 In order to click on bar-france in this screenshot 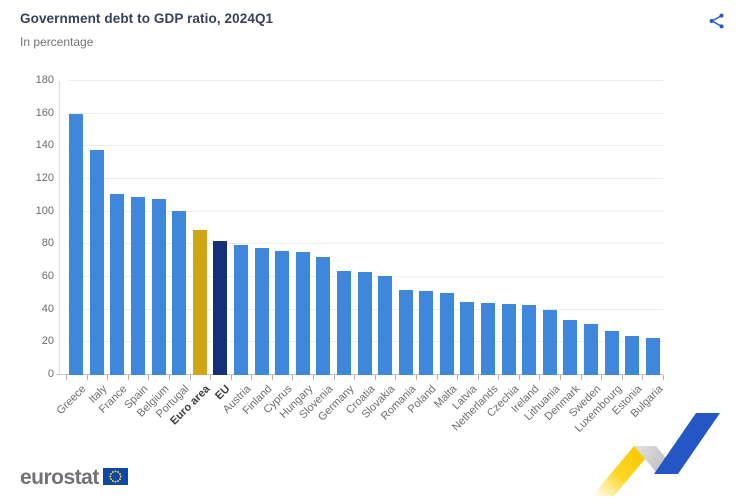, I will do `click(117, 284)`.